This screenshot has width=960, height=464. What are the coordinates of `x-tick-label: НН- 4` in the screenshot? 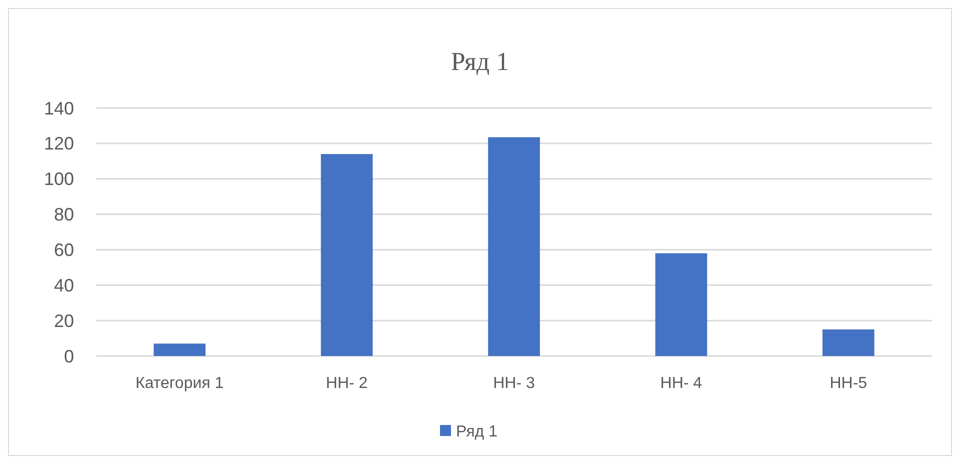 It's located at (681, 383).